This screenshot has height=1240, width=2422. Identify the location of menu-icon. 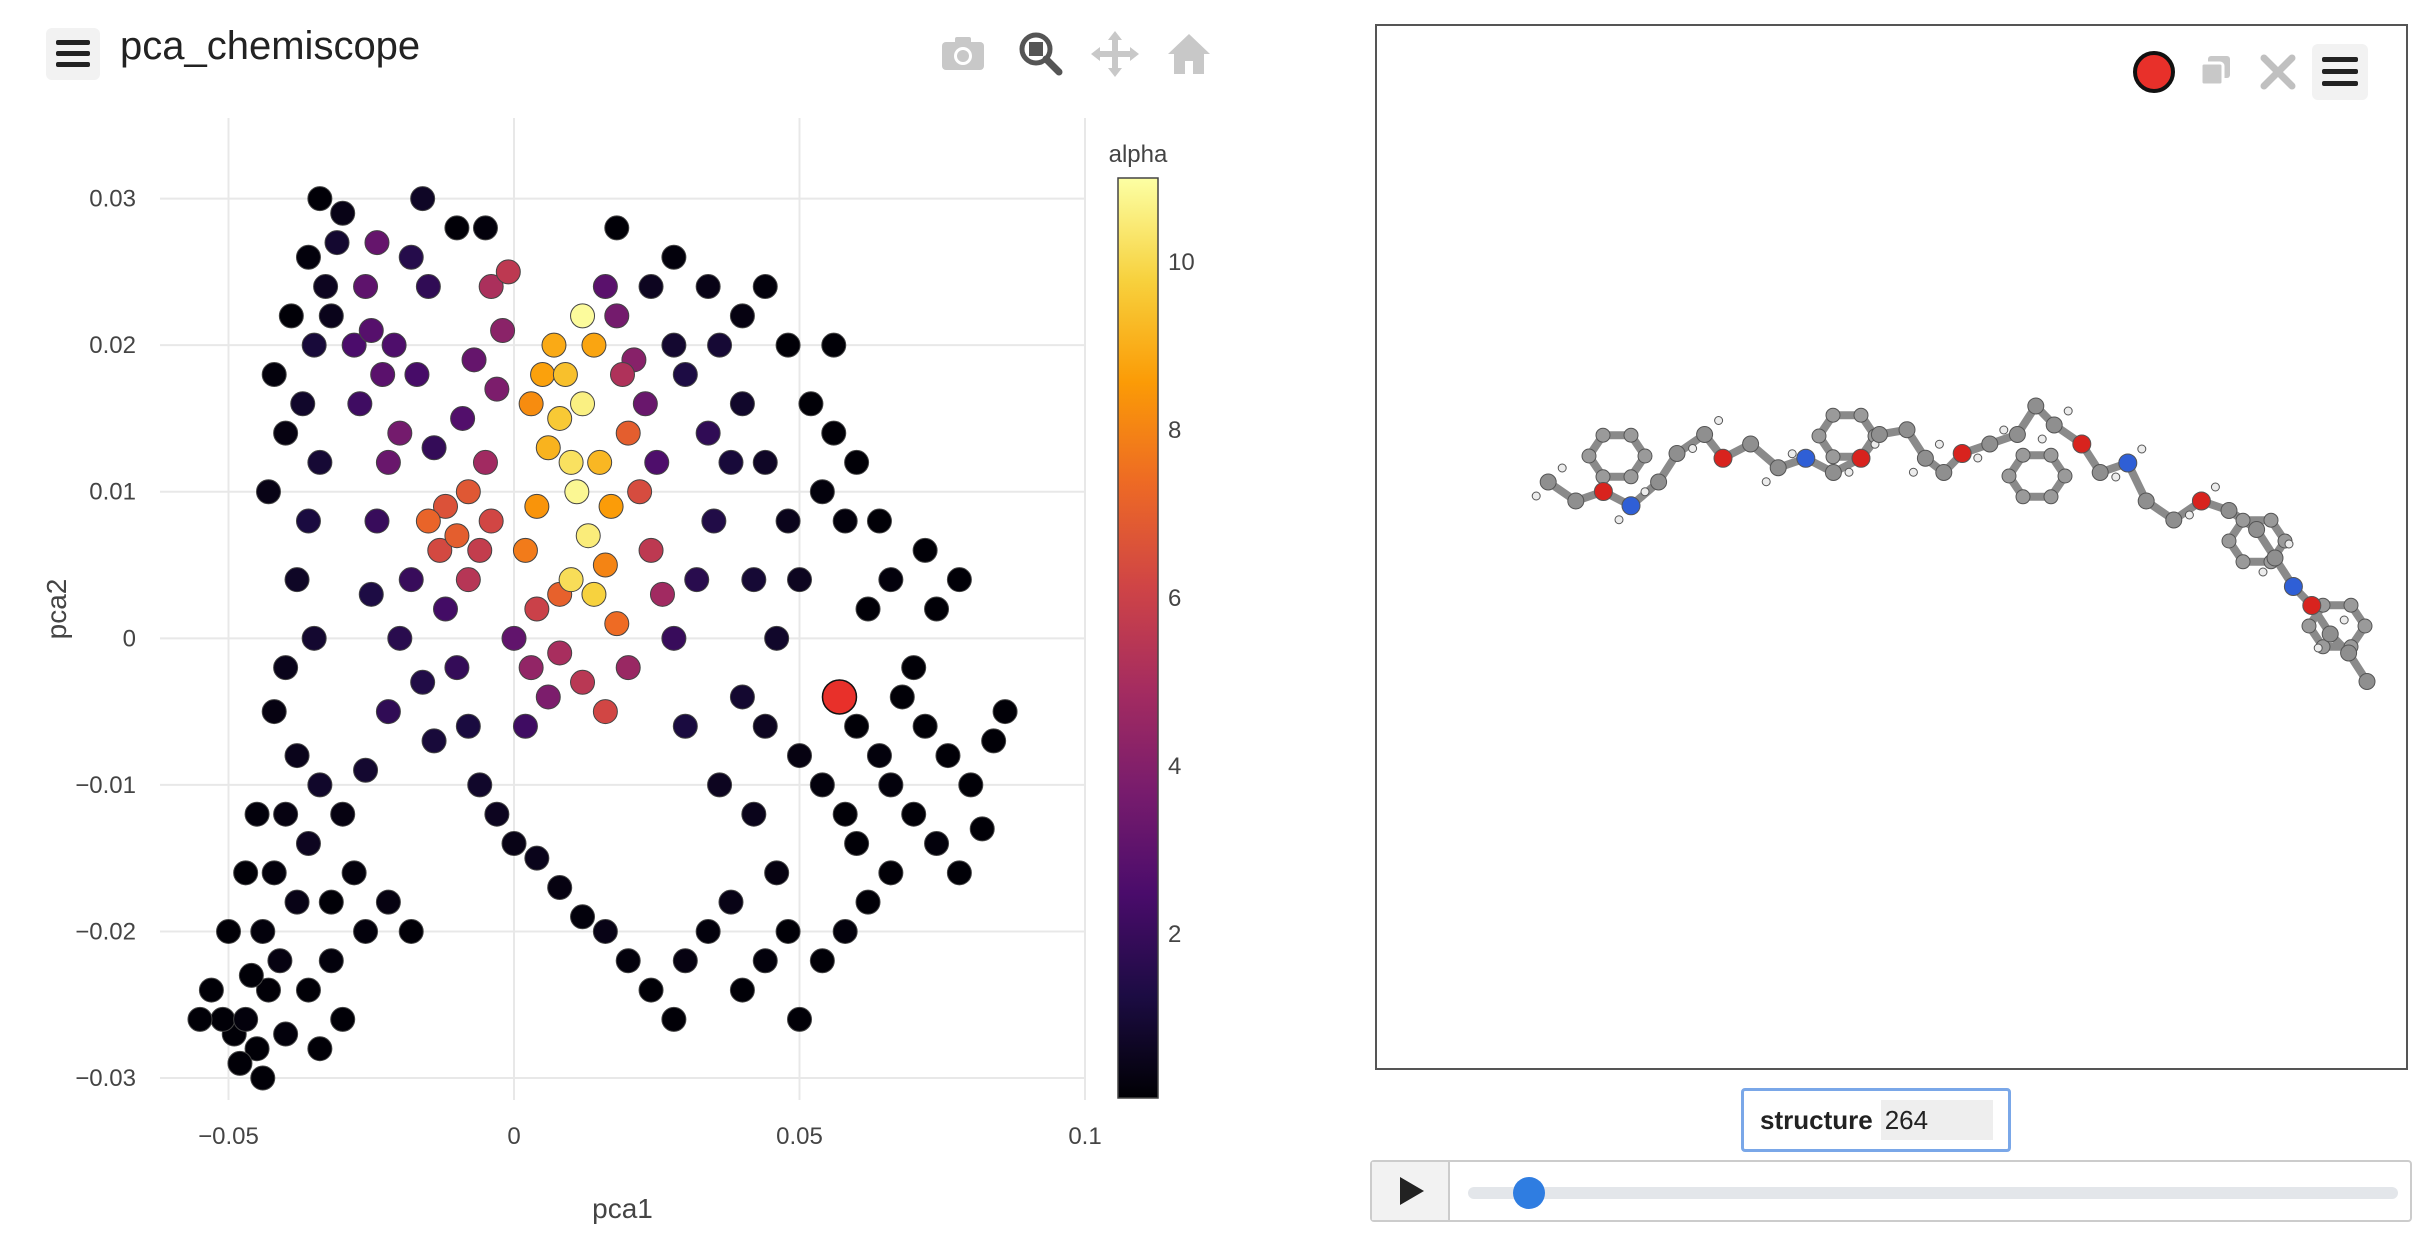
(2340, 72).